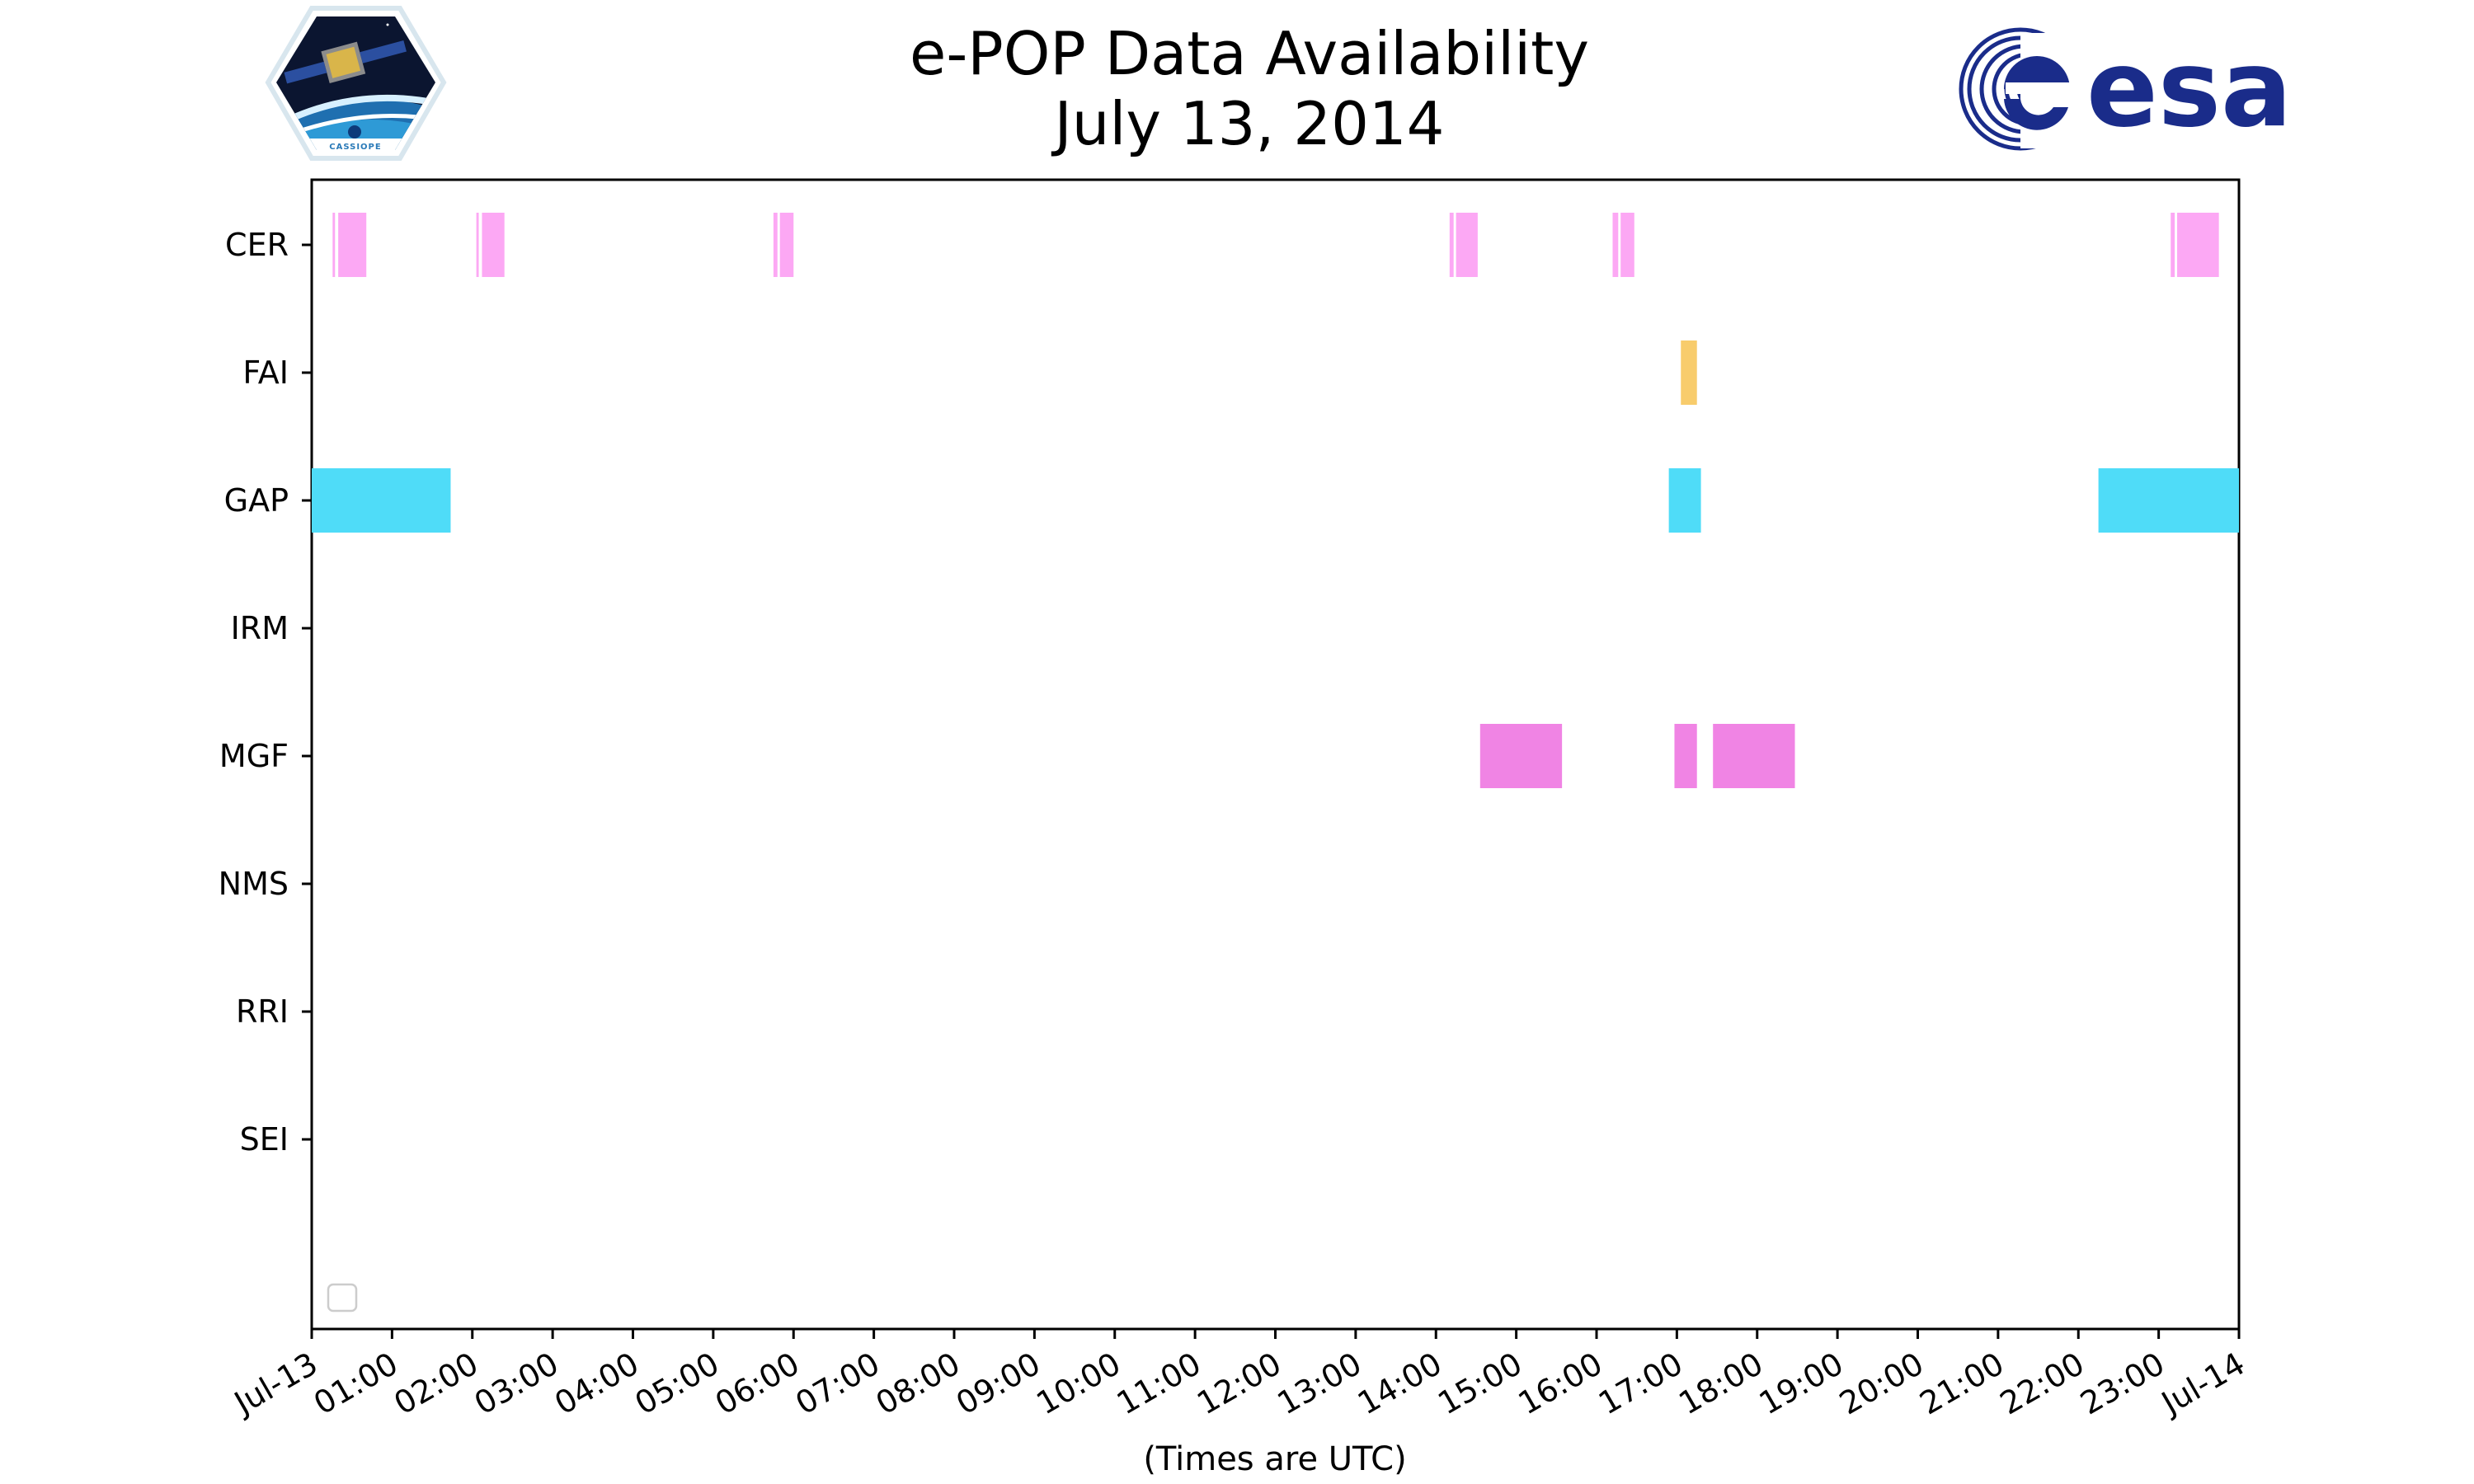 The height and width of the screenshot is (1484, 2474). What do you see at coordinates (1239, 1383) in the screenshot?
I see `x-tick-label-12: 12:00` at bounding box center [1239, 1383].